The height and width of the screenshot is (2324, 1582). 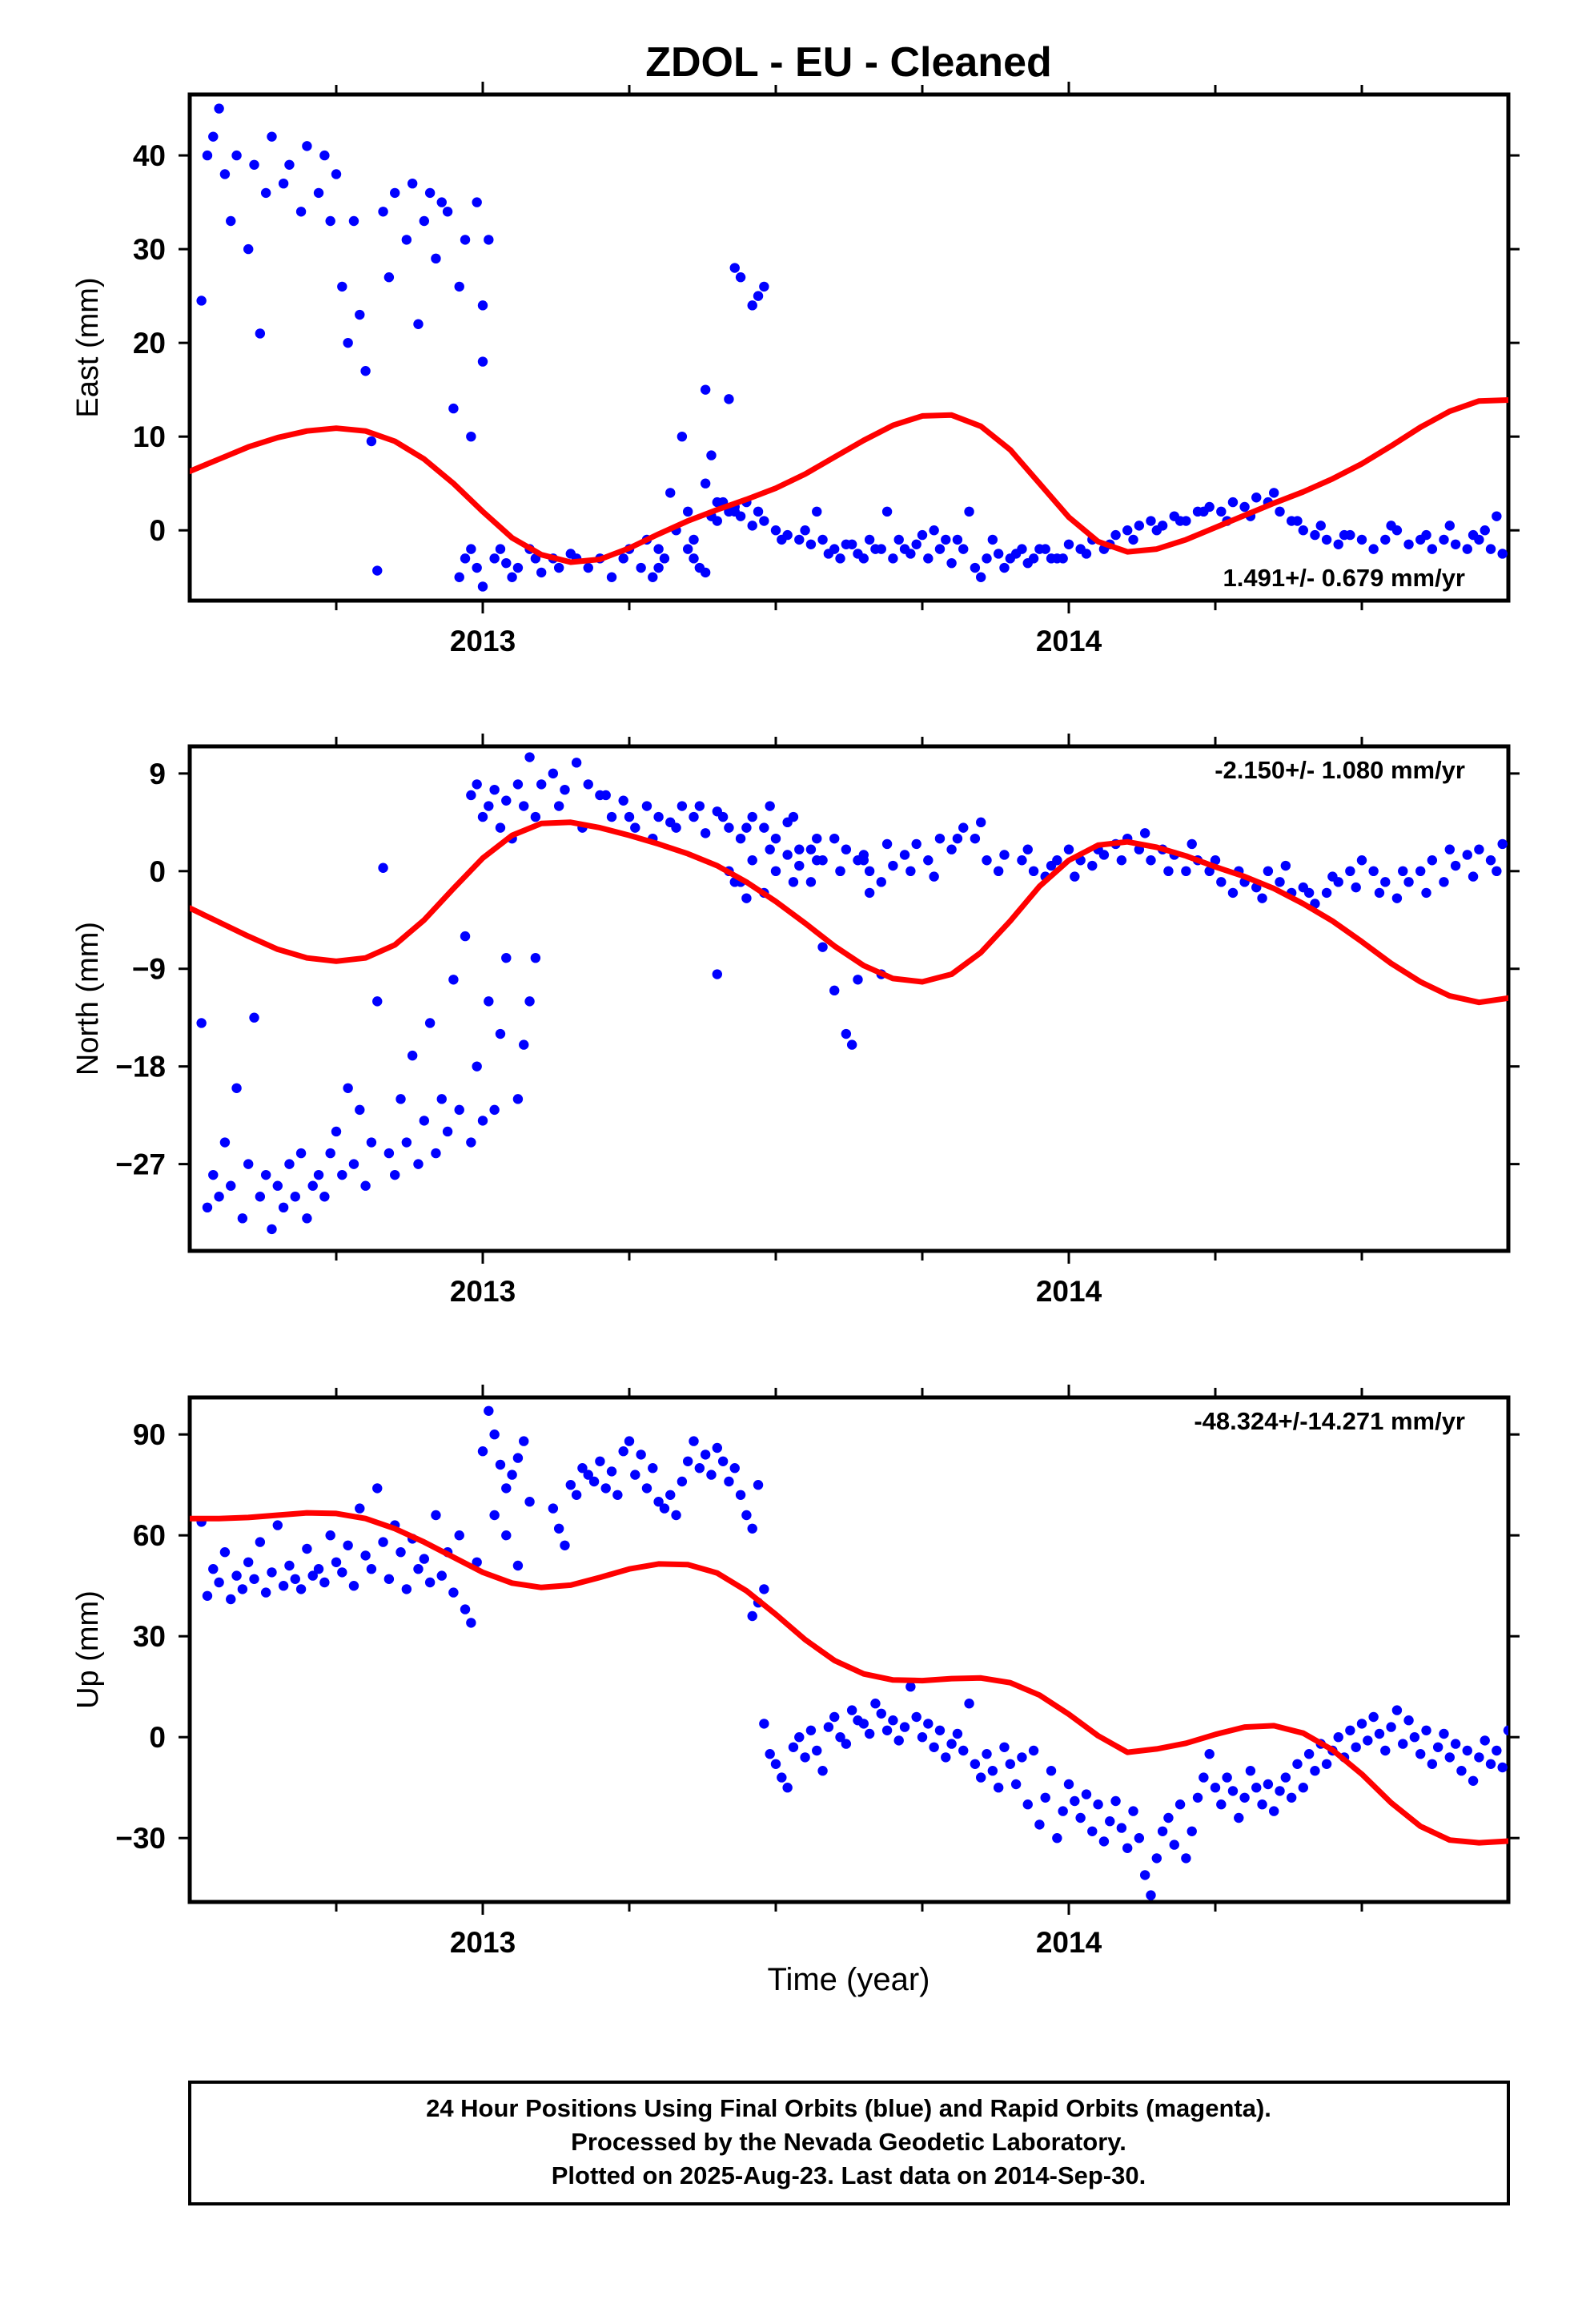 I want to click on north-y-tick-label: 9, so click(x=157, y=774).